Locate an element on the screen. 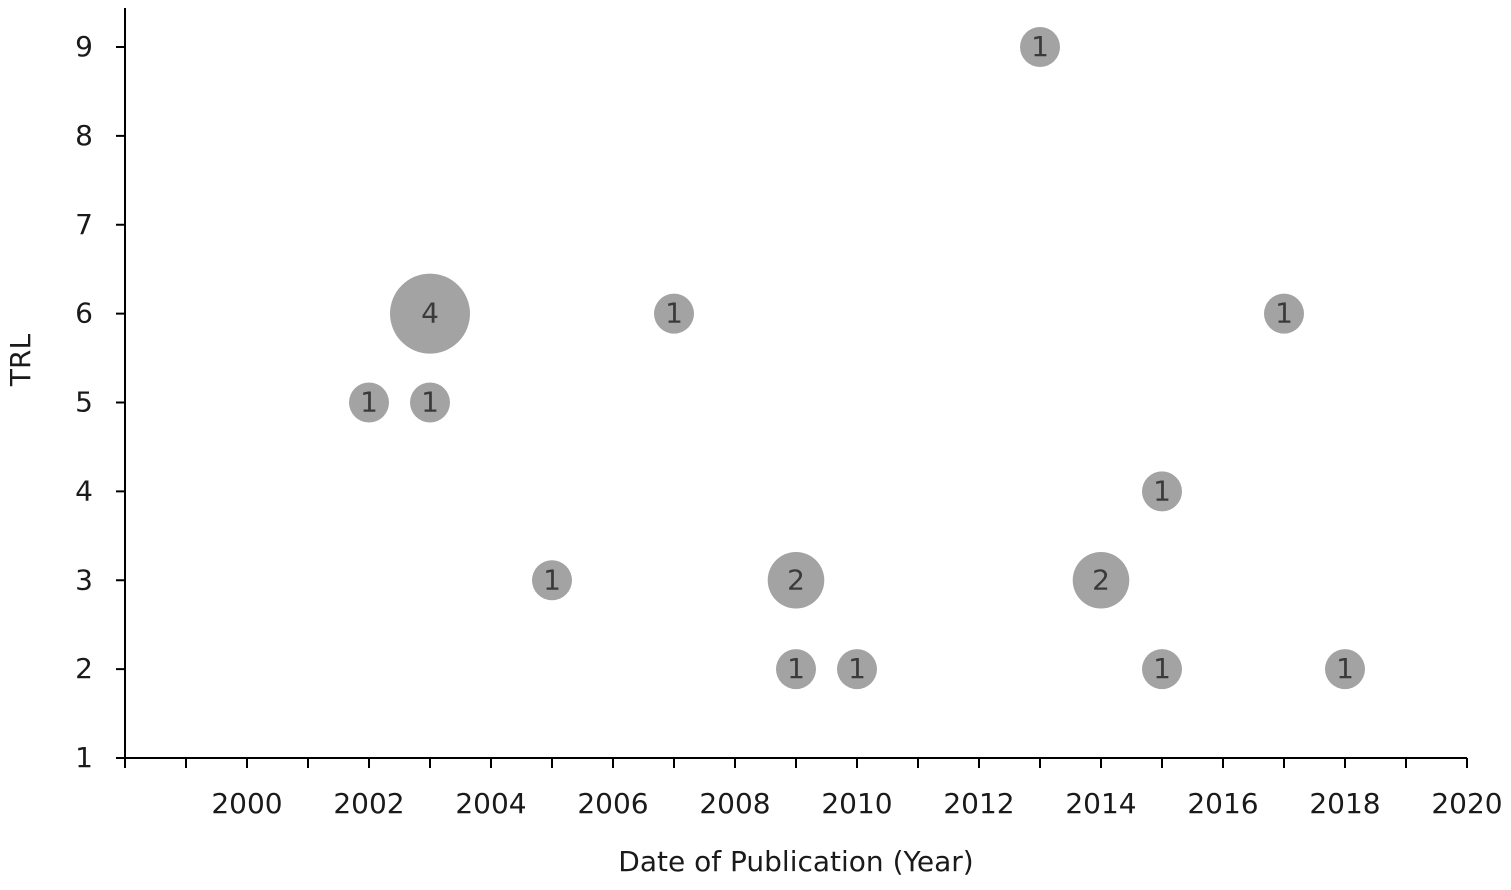 The height and width of the screenshot is (890, 1511). x-axis-label: Date of Publication (Year) is located at coordinates (795, 861).